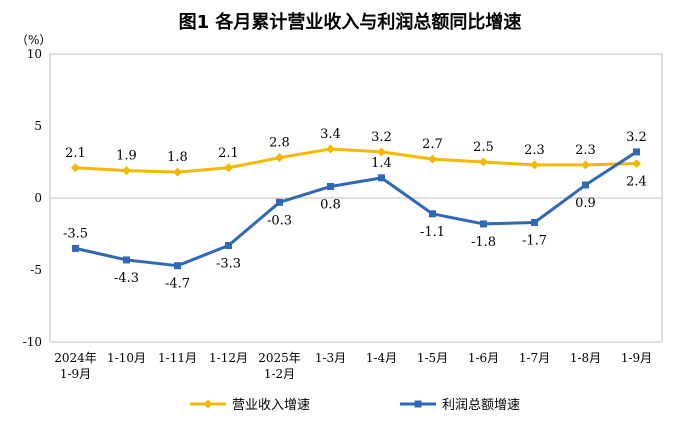 This screenshot has height=423, width=700. What do you see at coordinates (36, 270) in the screenshot?
I see `y-tick-label: -5` at bounding box center [36, 270].